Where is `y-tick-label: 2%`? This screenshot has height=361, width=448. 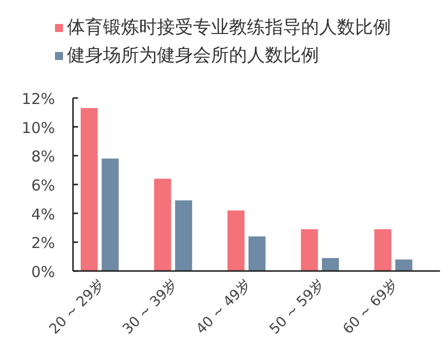
y-tick-label: 2% is located at coordinates (43, 243).